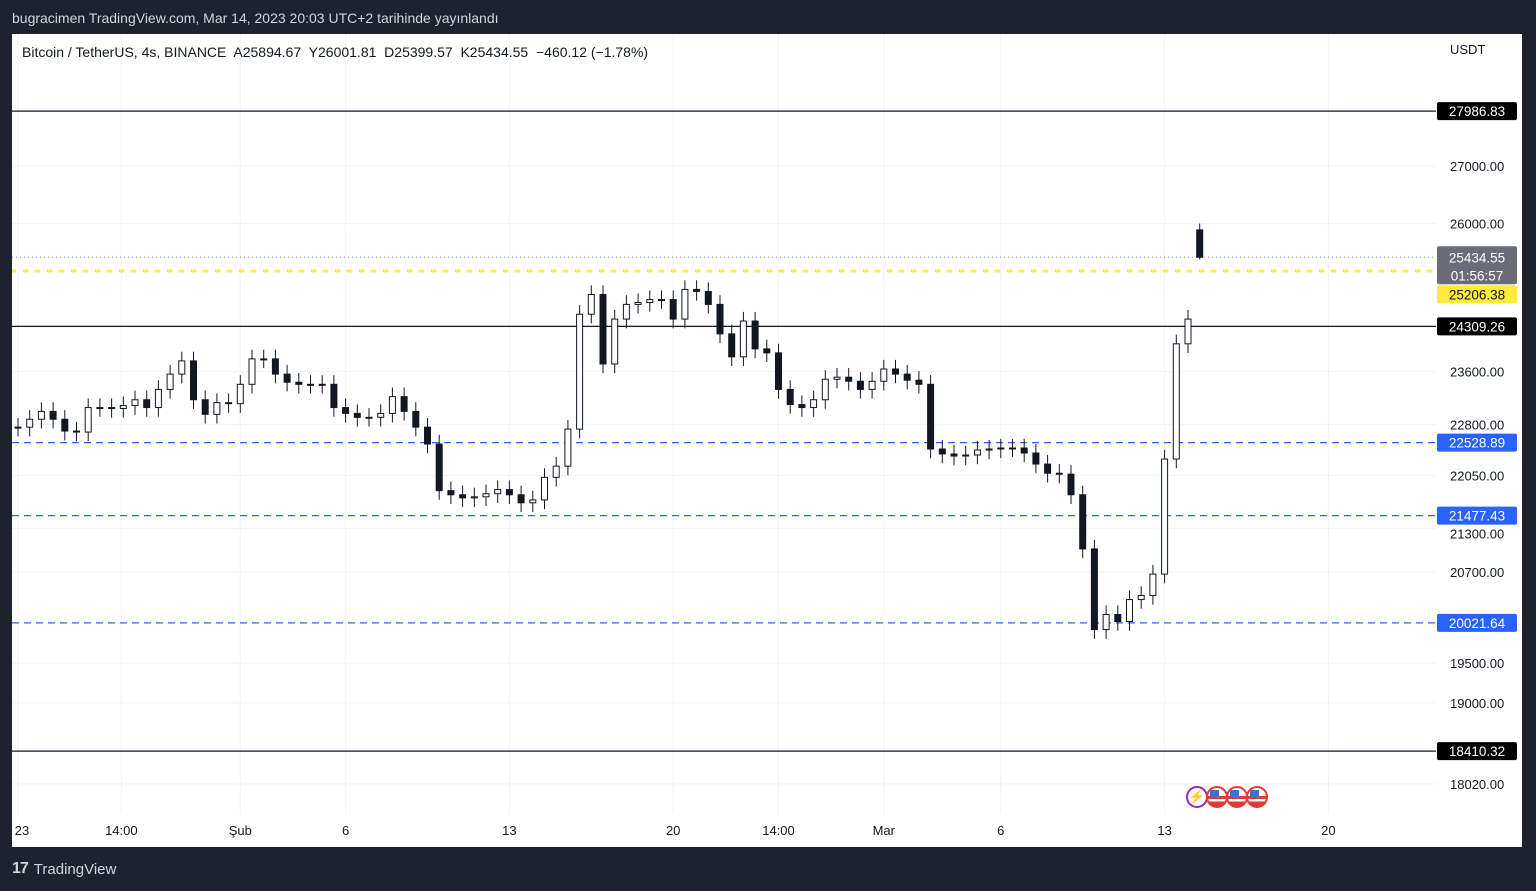  What do you see at coordinates (75, 869) in the screenshot?
I see `brand-name: TradingView` at bounding box center [75, 869].